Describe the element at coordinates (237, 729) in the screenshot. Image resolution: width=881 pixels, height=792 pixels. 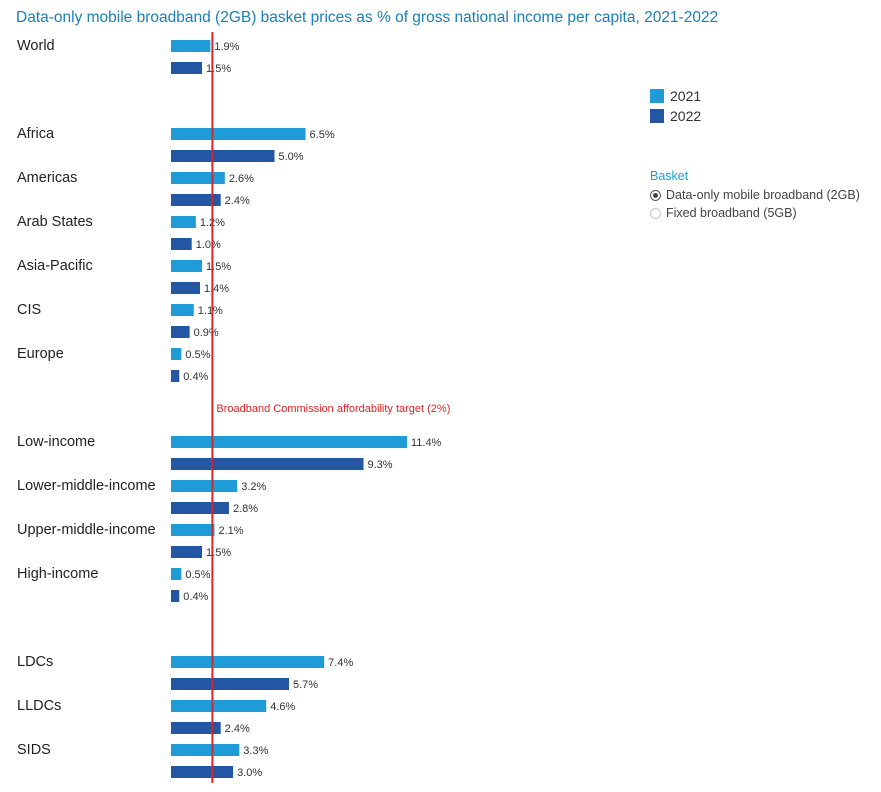
I see `data-label-lldcs-2022: 2.4%` at that location.